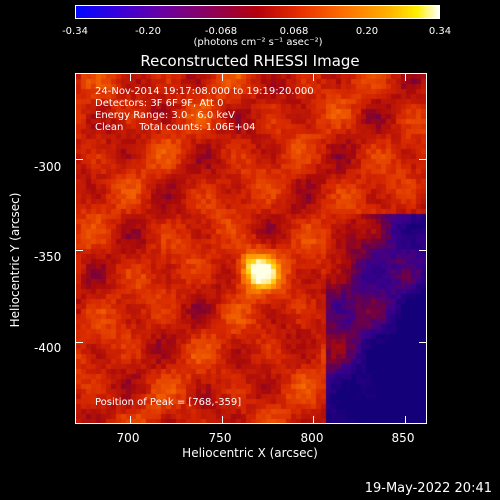  What do you see at coordinates (148, 31) in the screenshot?
I see `colorbar-tick-label: -0.20` at bounding box center [148, 31].